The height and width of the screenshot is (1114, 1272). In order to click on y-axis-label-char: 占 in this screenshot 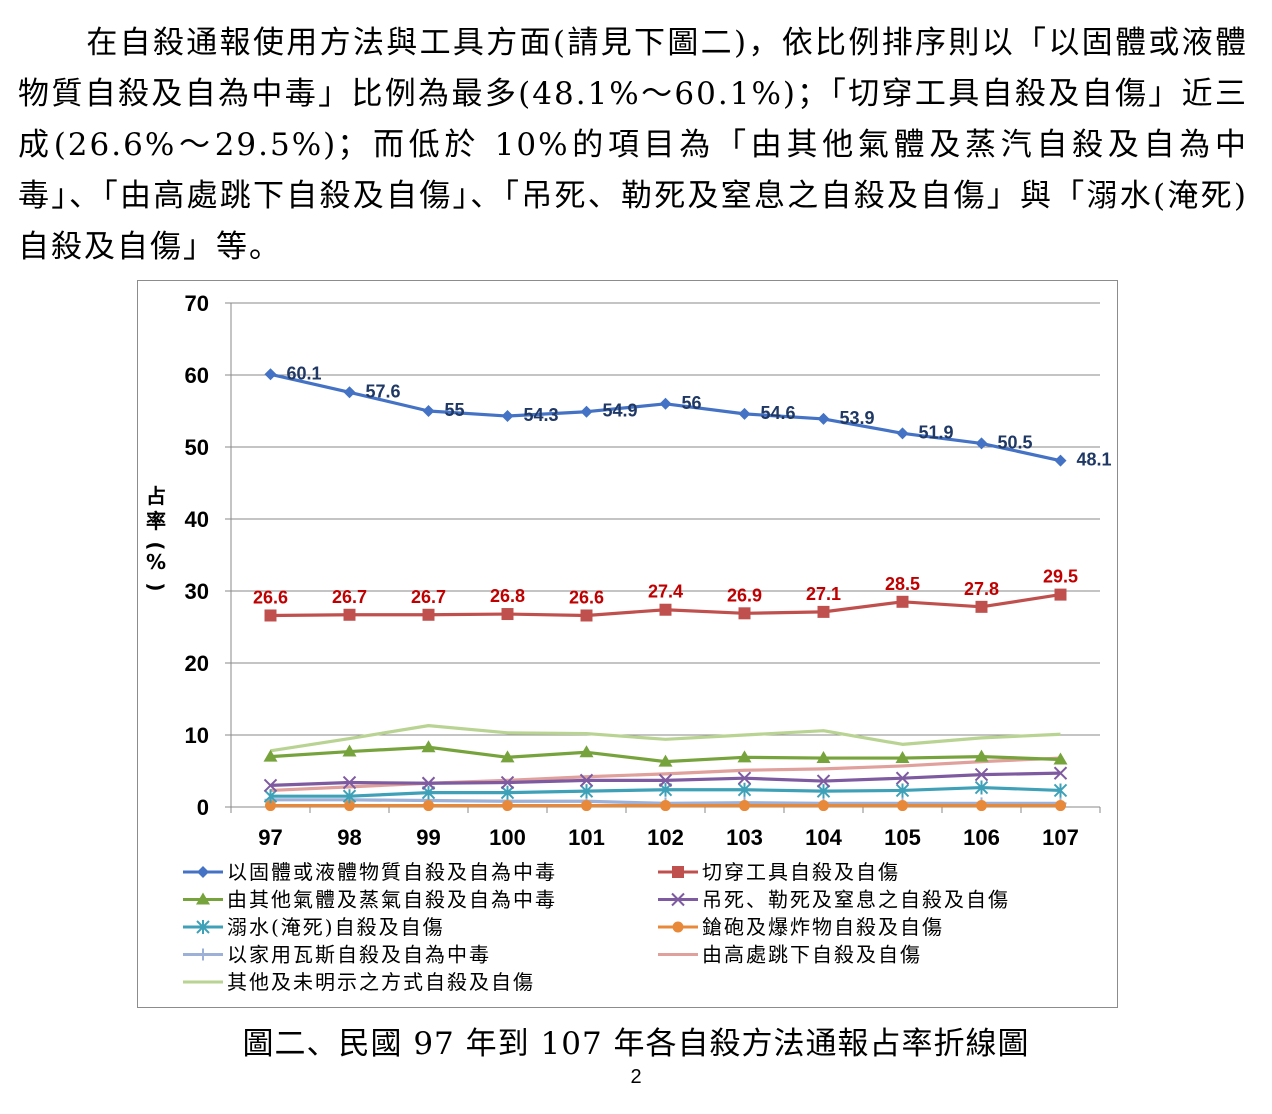, I will do `click(156, 496)`.